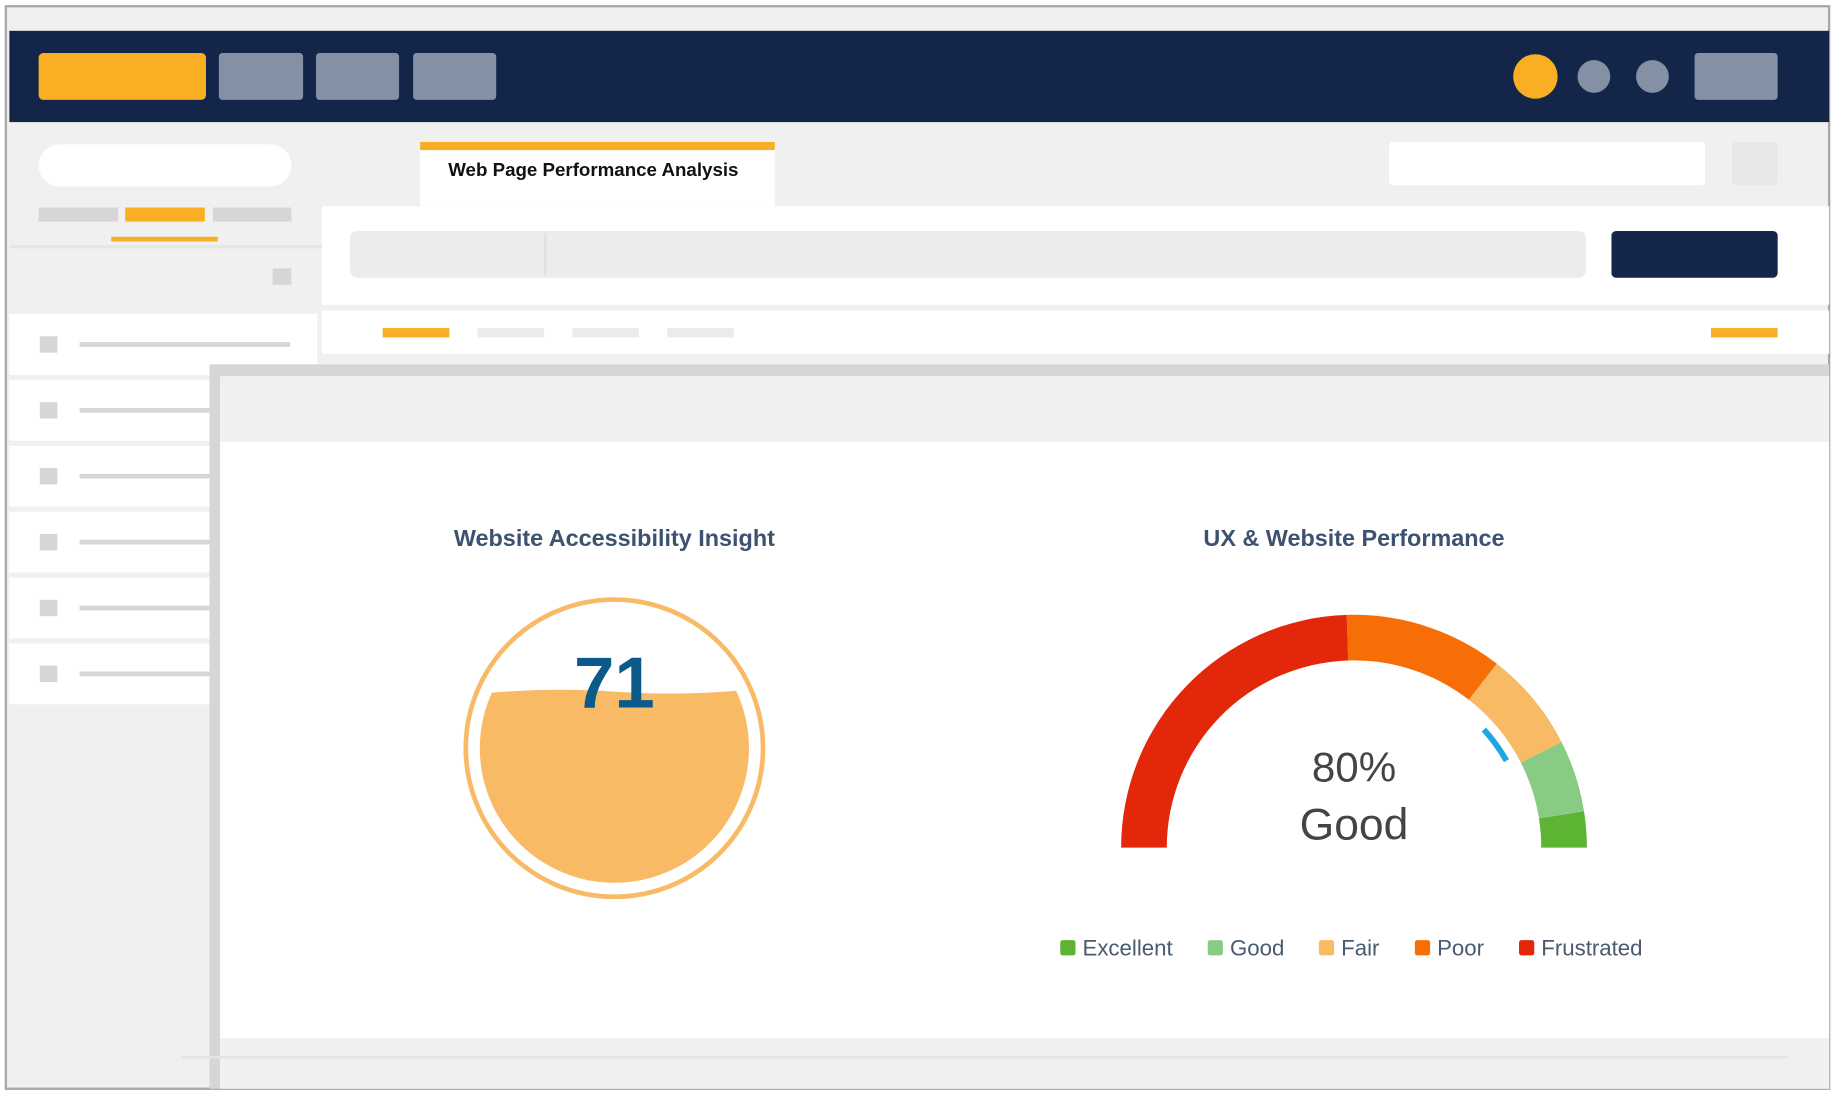  What do you see at coordinates (614, 538) in the screenshot?
I see `chart-title: Website Accessibility Insight` at bounding box center [614, 538].